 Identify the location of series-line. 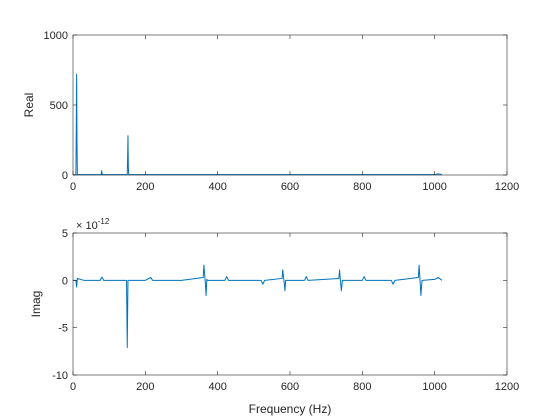
(258, 306).